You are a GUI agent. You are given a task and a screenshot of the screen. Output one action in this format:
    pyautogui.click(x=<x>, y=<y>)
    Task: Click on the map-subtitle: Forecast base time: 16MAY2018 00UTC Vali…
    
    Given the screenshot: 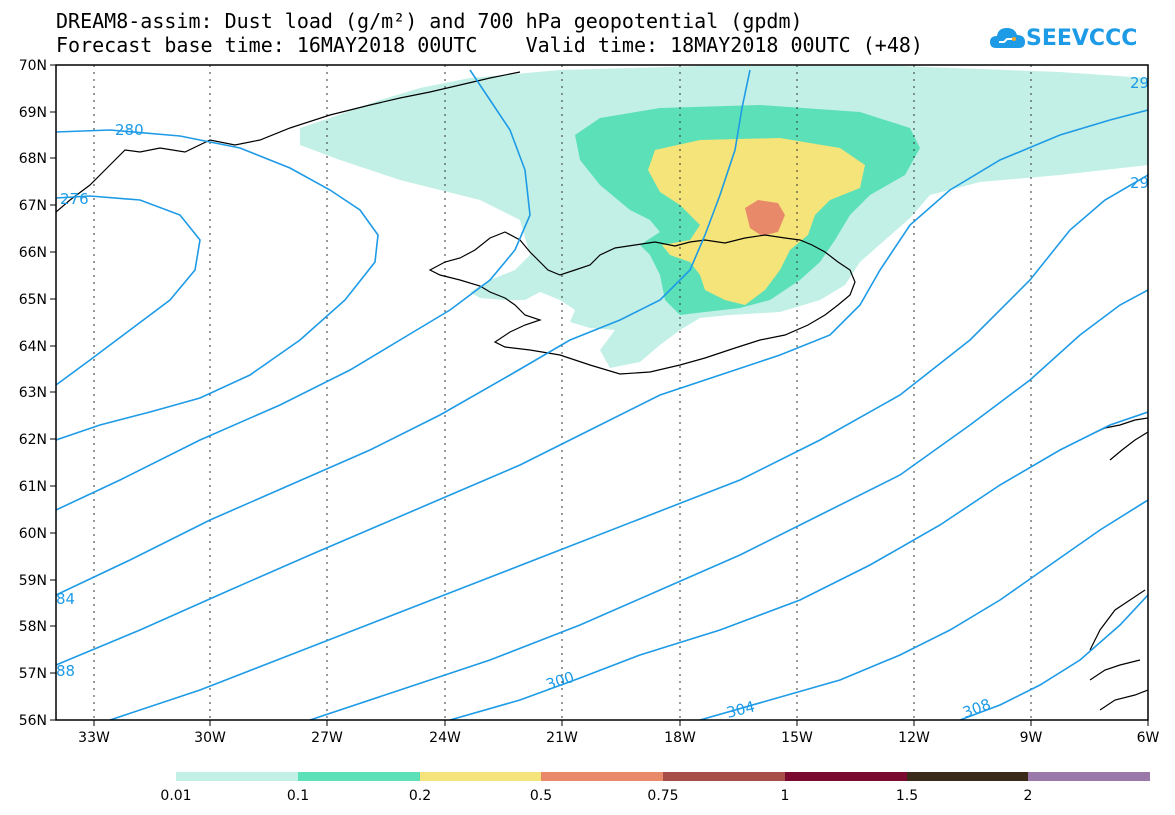 What is the action you would take?
    pyautogui.click(x=489, y=45)
    